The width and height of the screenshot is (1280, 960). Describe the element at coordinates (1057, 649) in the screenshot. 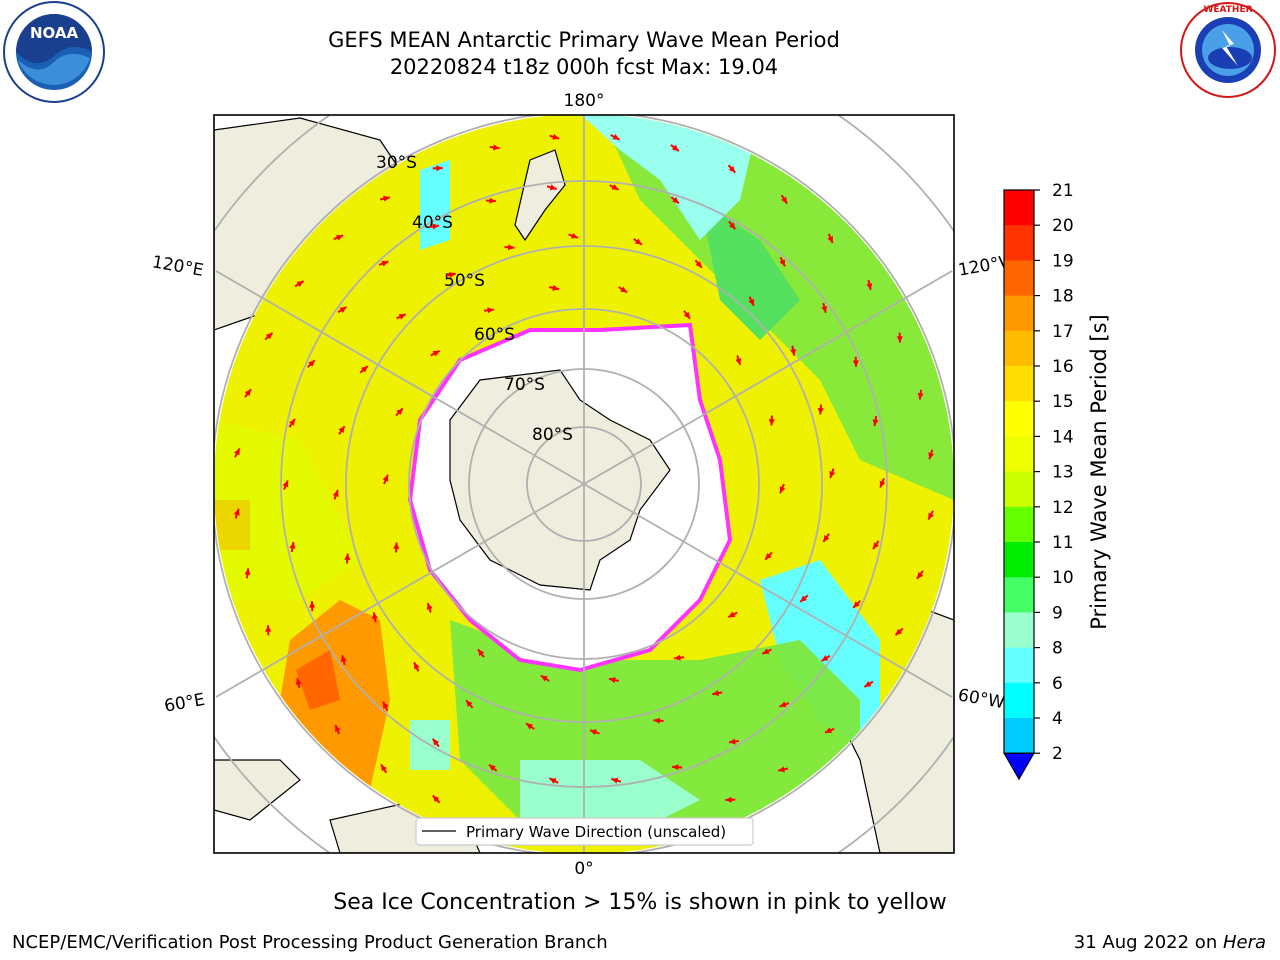

I see `colorbar-tick-label: 8` at that location.